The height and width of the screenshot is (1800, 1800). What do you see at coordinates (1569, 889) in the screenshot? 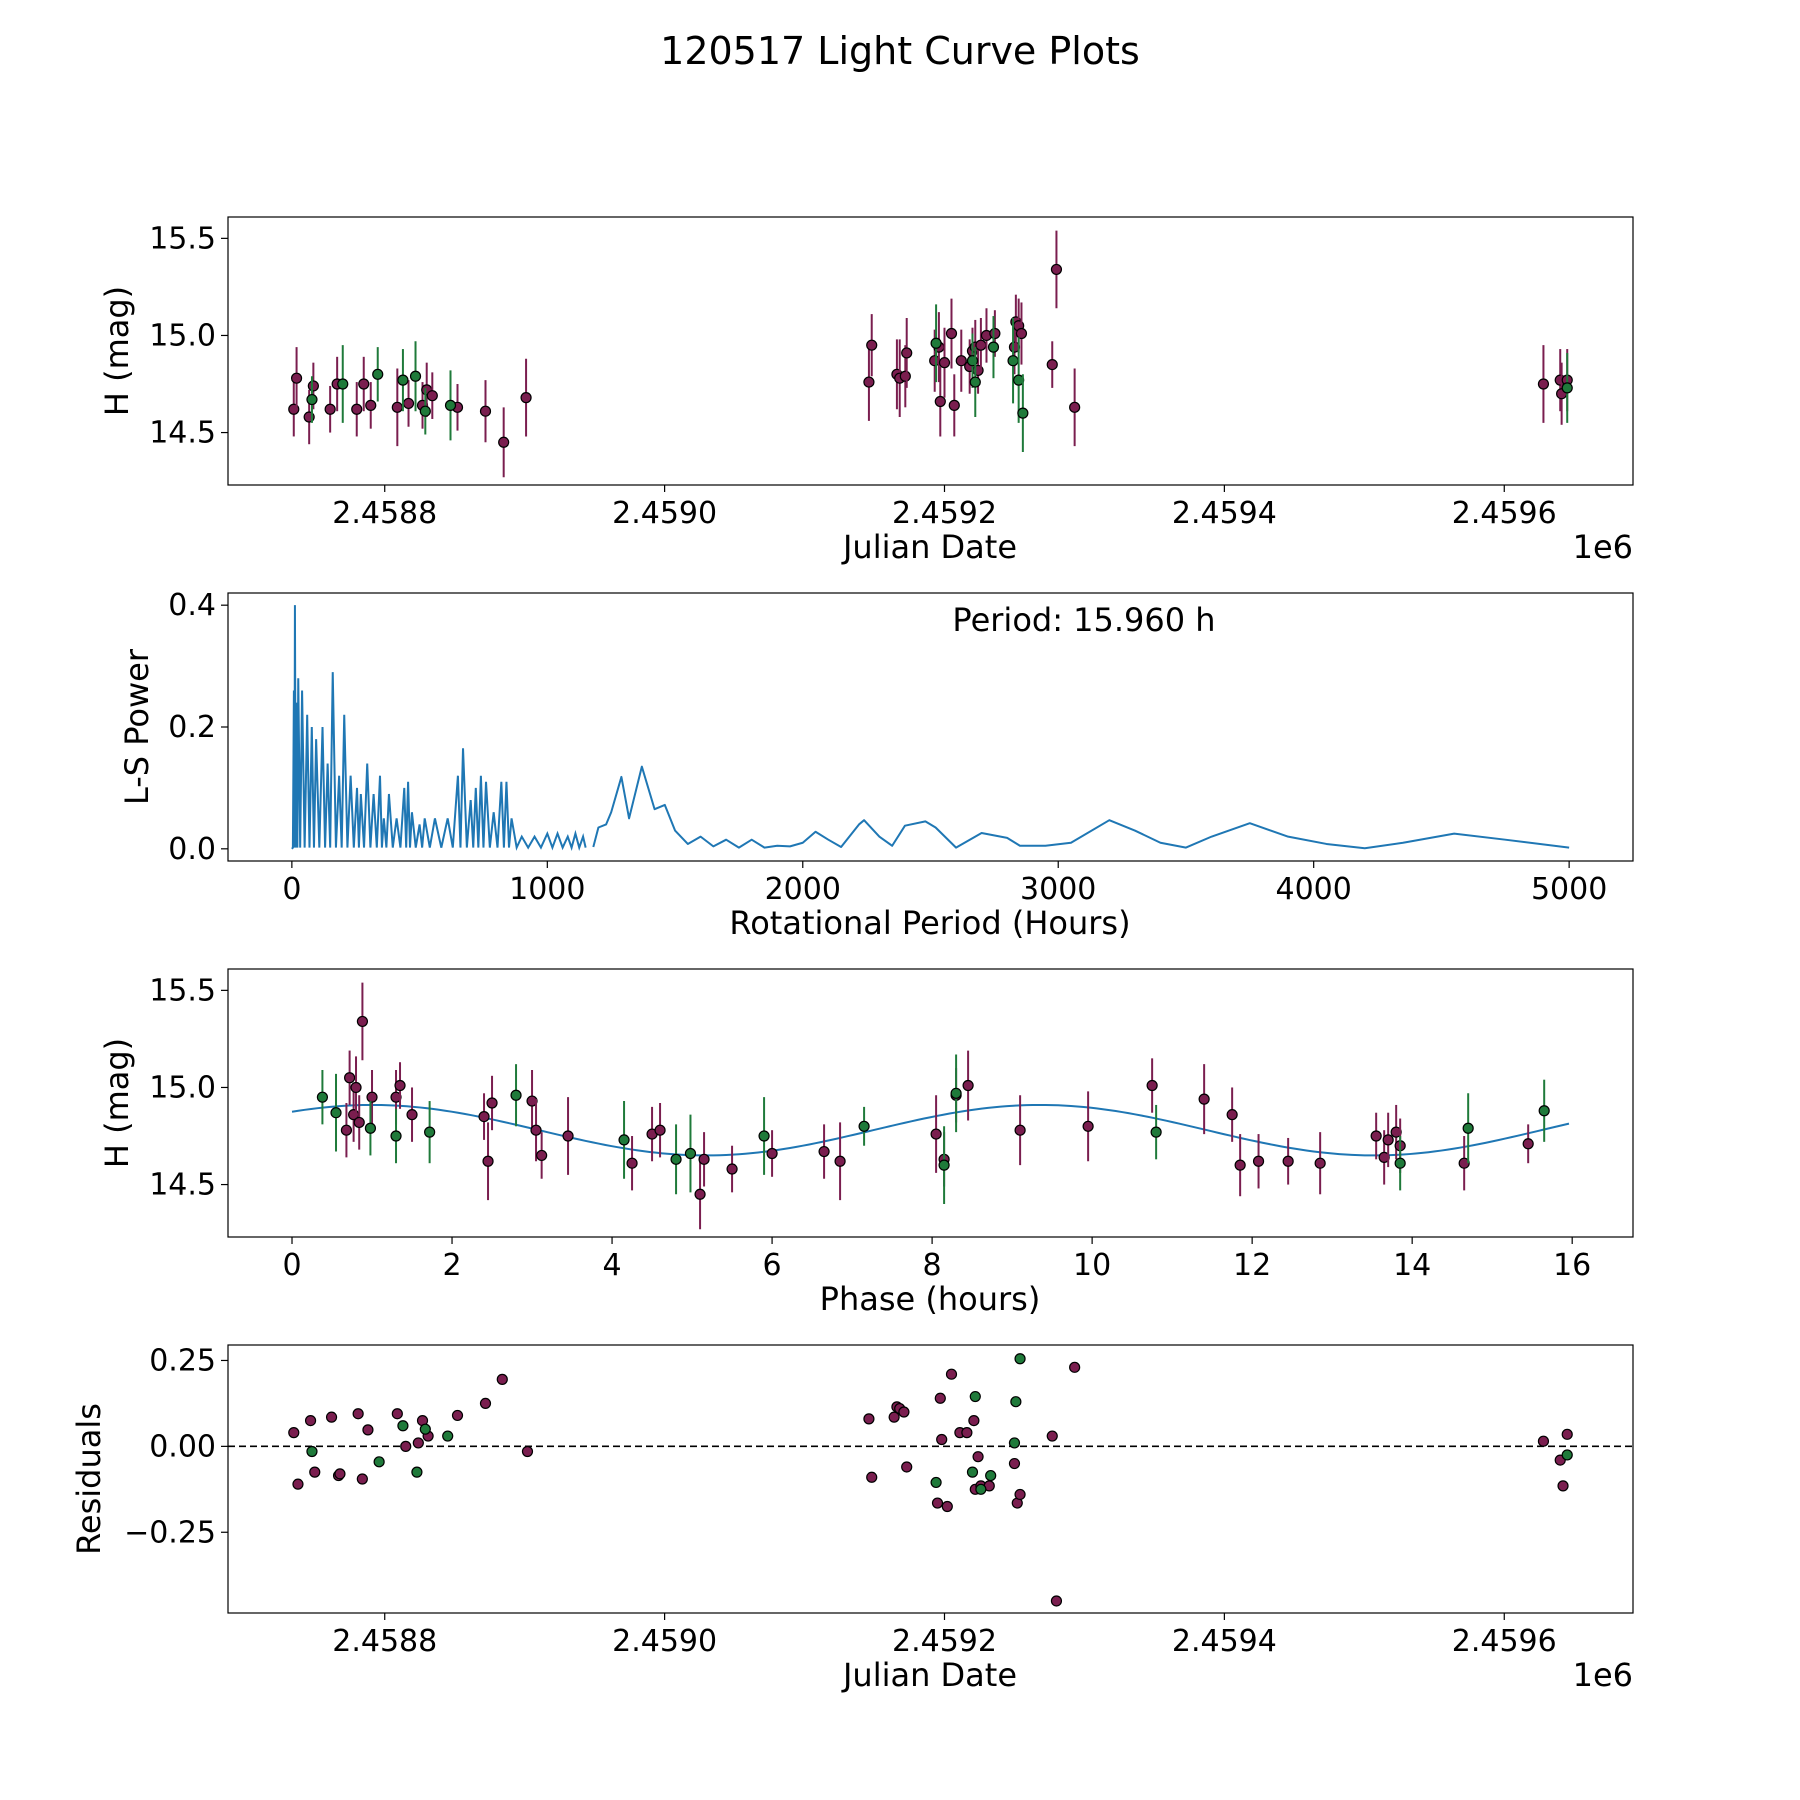
I see `x-tick-label: 5000` at bounding box center [1569, 889].